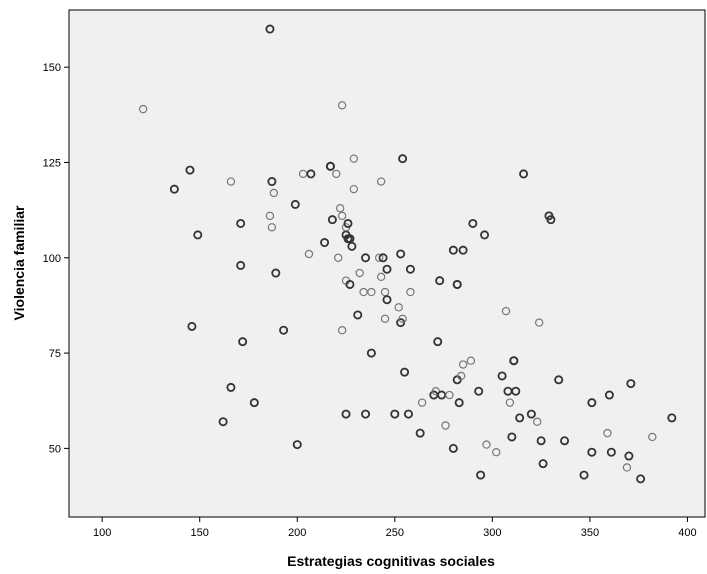  I want to click on x-axis-title: Estrategias cognitivas sociales, so click(391, 561).